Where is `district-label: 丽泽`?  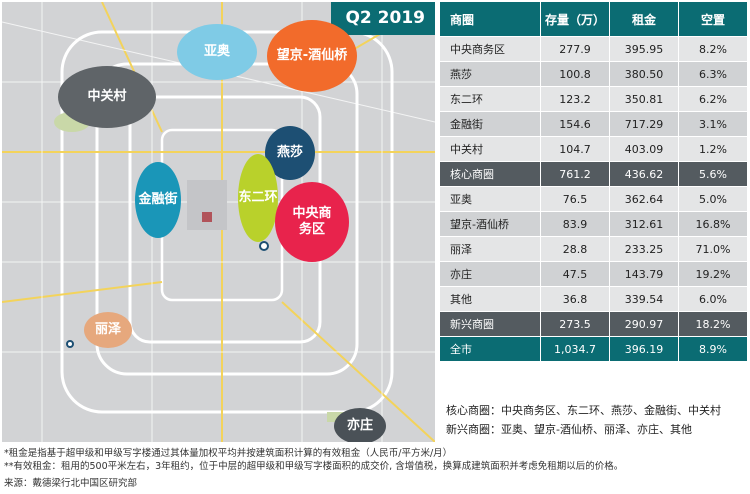
district-label: 丽泽 is located at coordinates (107, 329).